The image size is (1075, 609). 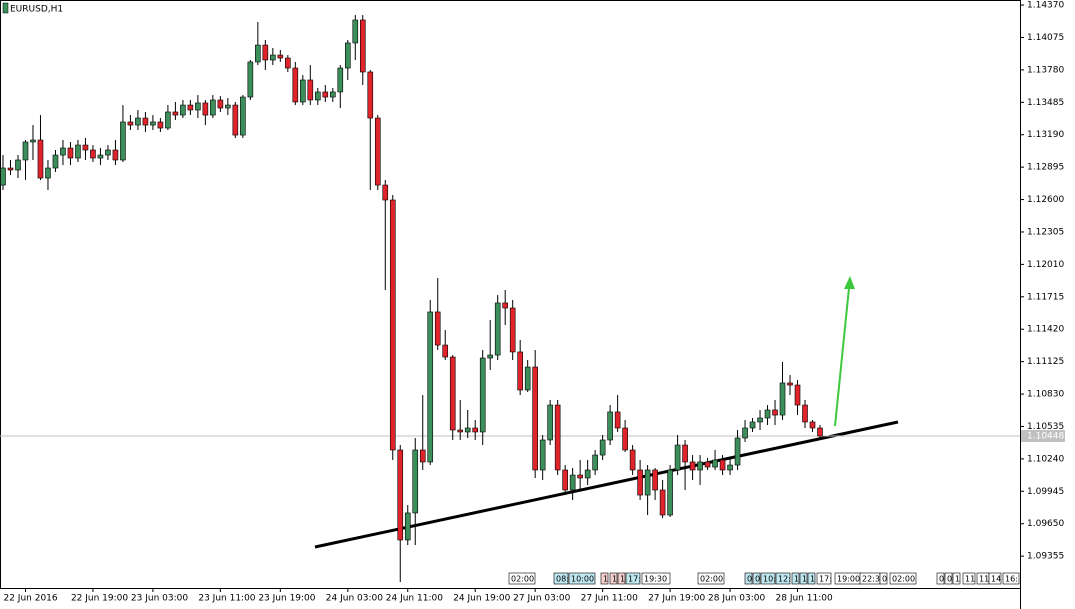 I want to click on trend-line, so click(x=606, y=484).